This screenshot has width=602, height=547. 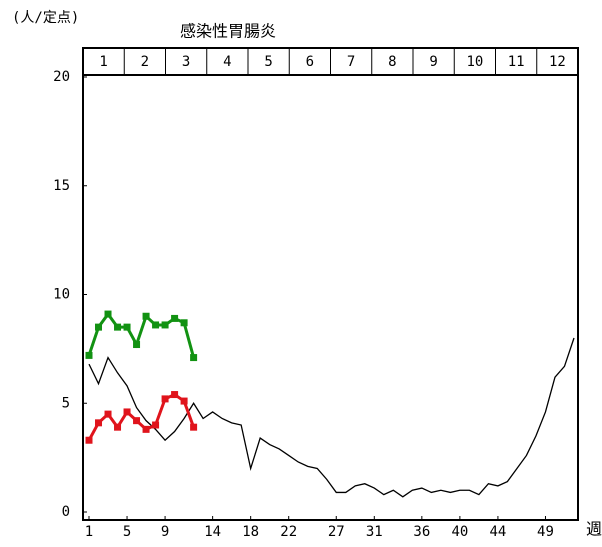 I want to click on month-label: 1, so click(x=103, y=62).